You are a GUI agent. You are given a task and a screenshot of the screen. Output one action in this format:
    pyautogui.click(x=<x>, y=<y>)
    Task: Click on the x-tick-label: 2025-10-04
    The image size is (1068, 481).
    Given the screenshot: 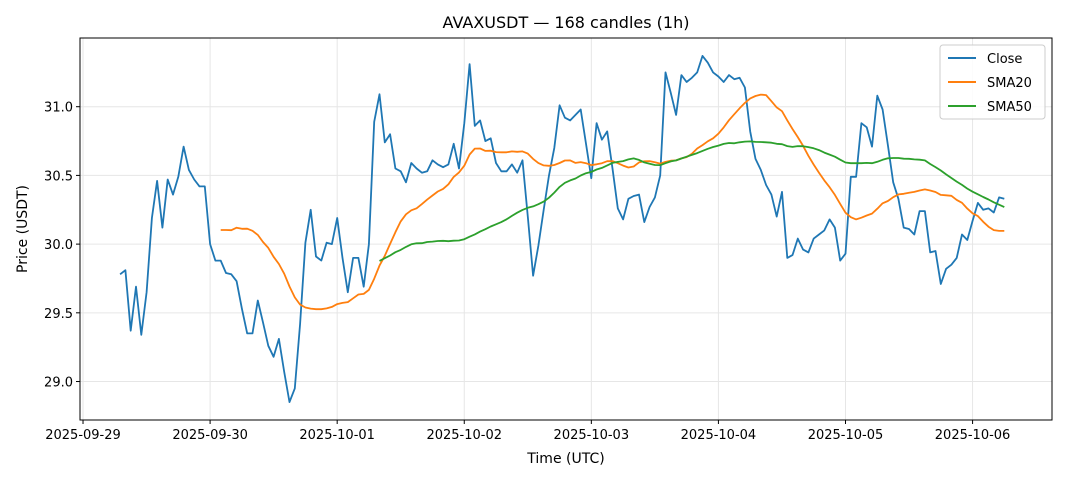 What is the action you would take?
    pyautogui.click(x=719, y=435)
    